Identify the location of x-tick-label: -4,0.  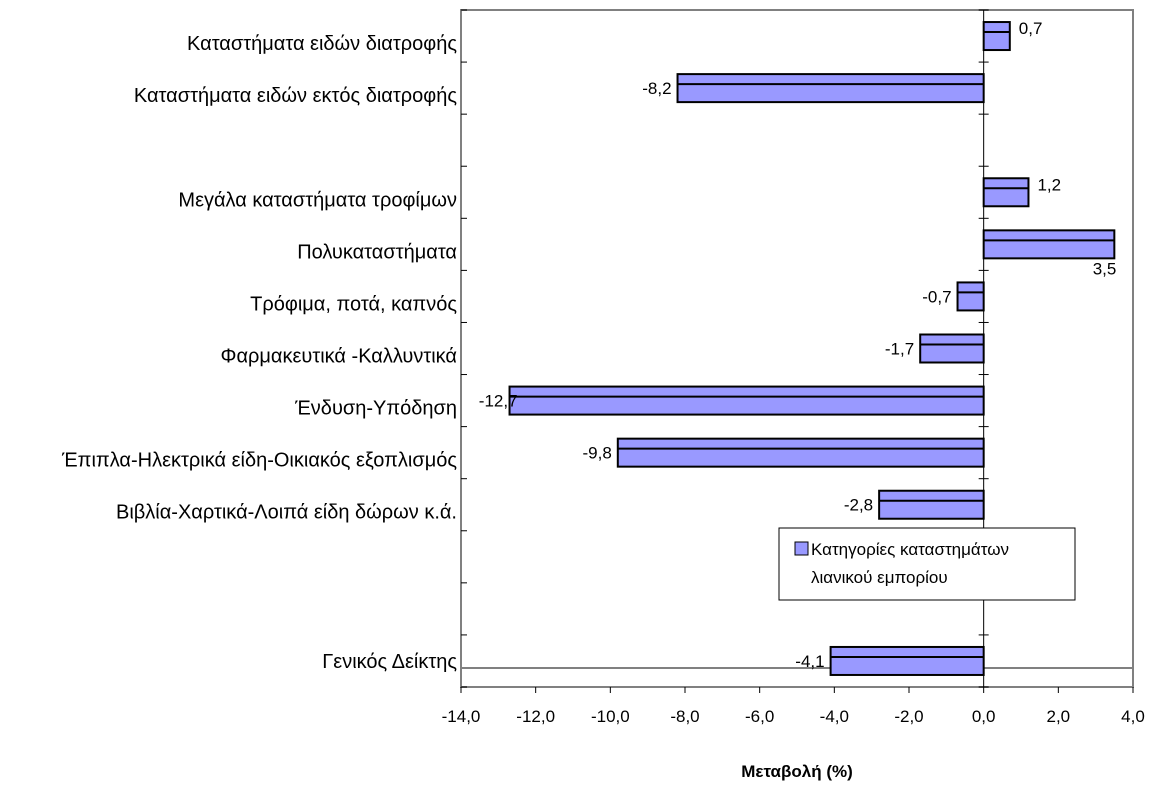
(834, 716).